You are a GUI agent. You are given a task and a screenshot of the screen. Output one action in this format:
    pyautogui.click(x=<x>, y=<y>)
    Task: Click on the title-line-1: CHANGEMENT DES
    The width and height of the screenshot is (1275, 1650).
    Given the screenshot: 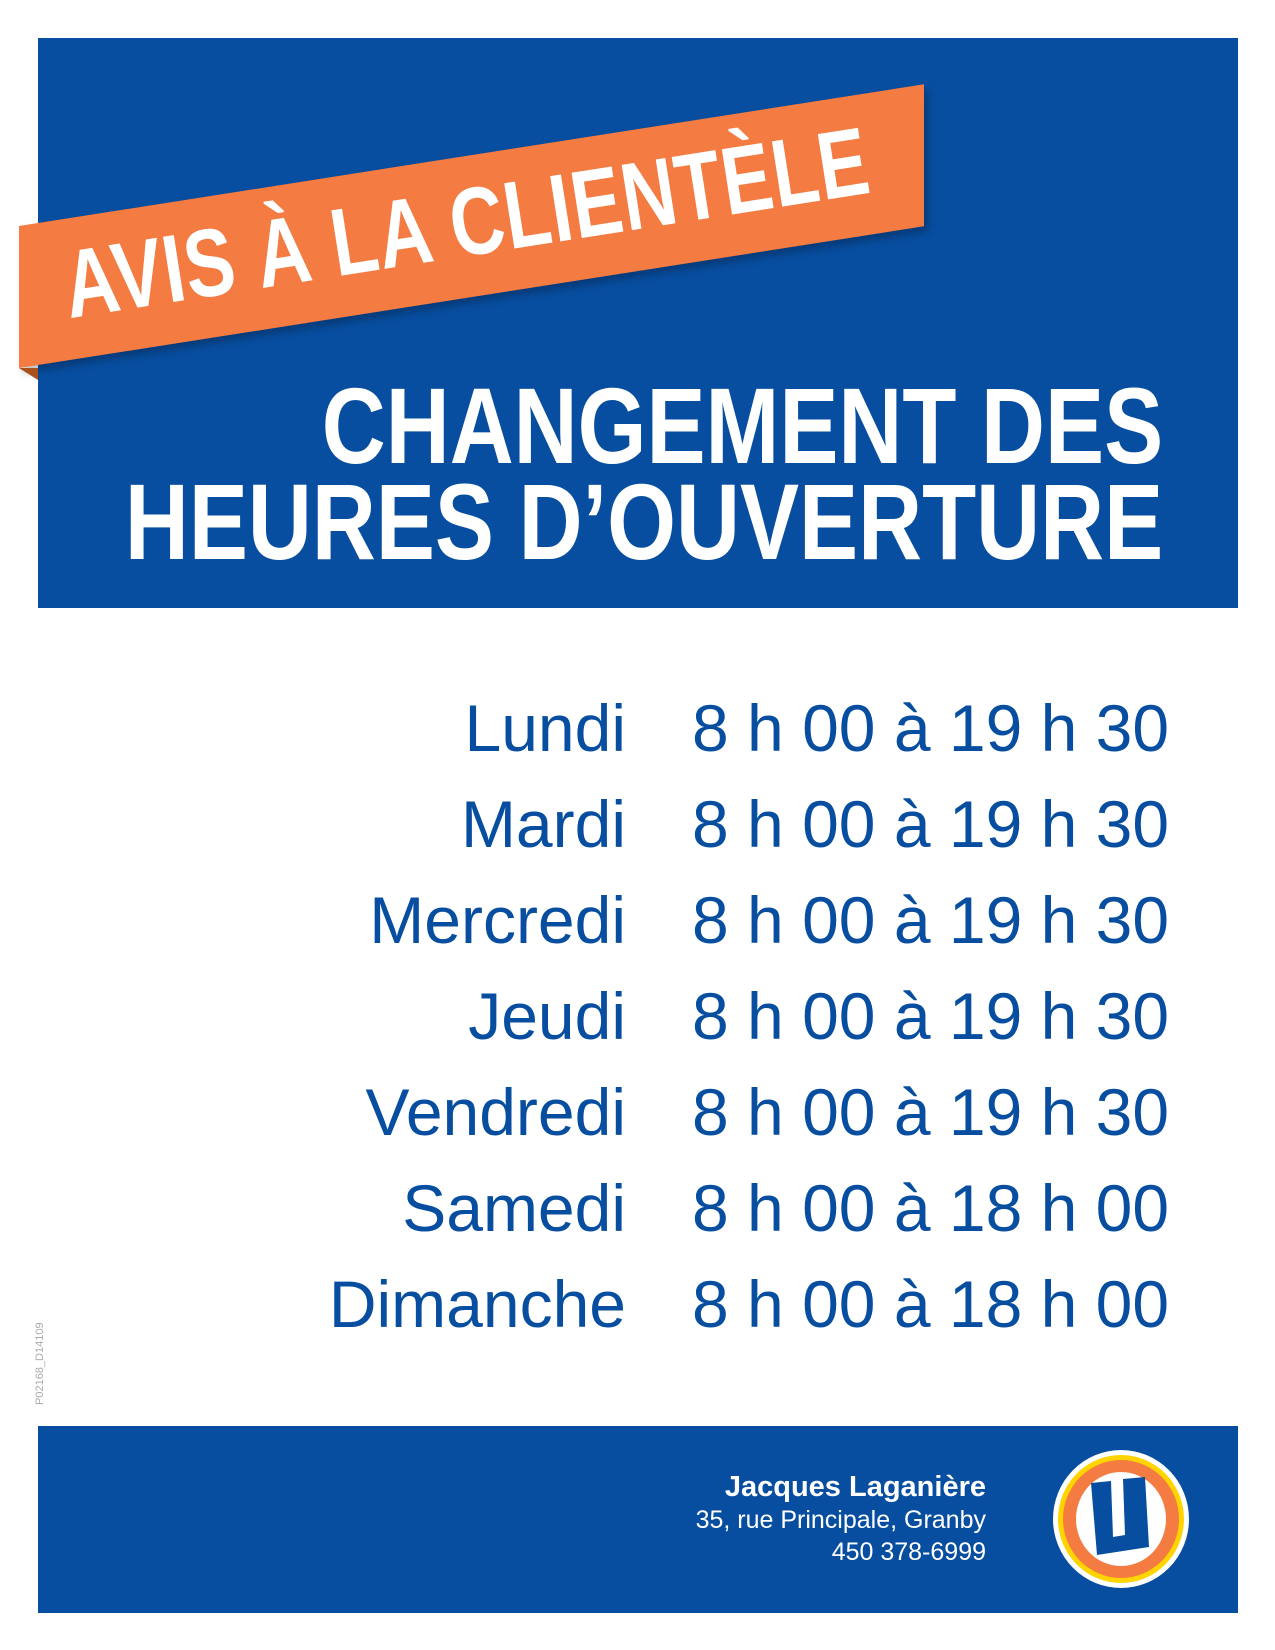 What is the action you would take?
    pyautogui.click(x=742, y=425)
    